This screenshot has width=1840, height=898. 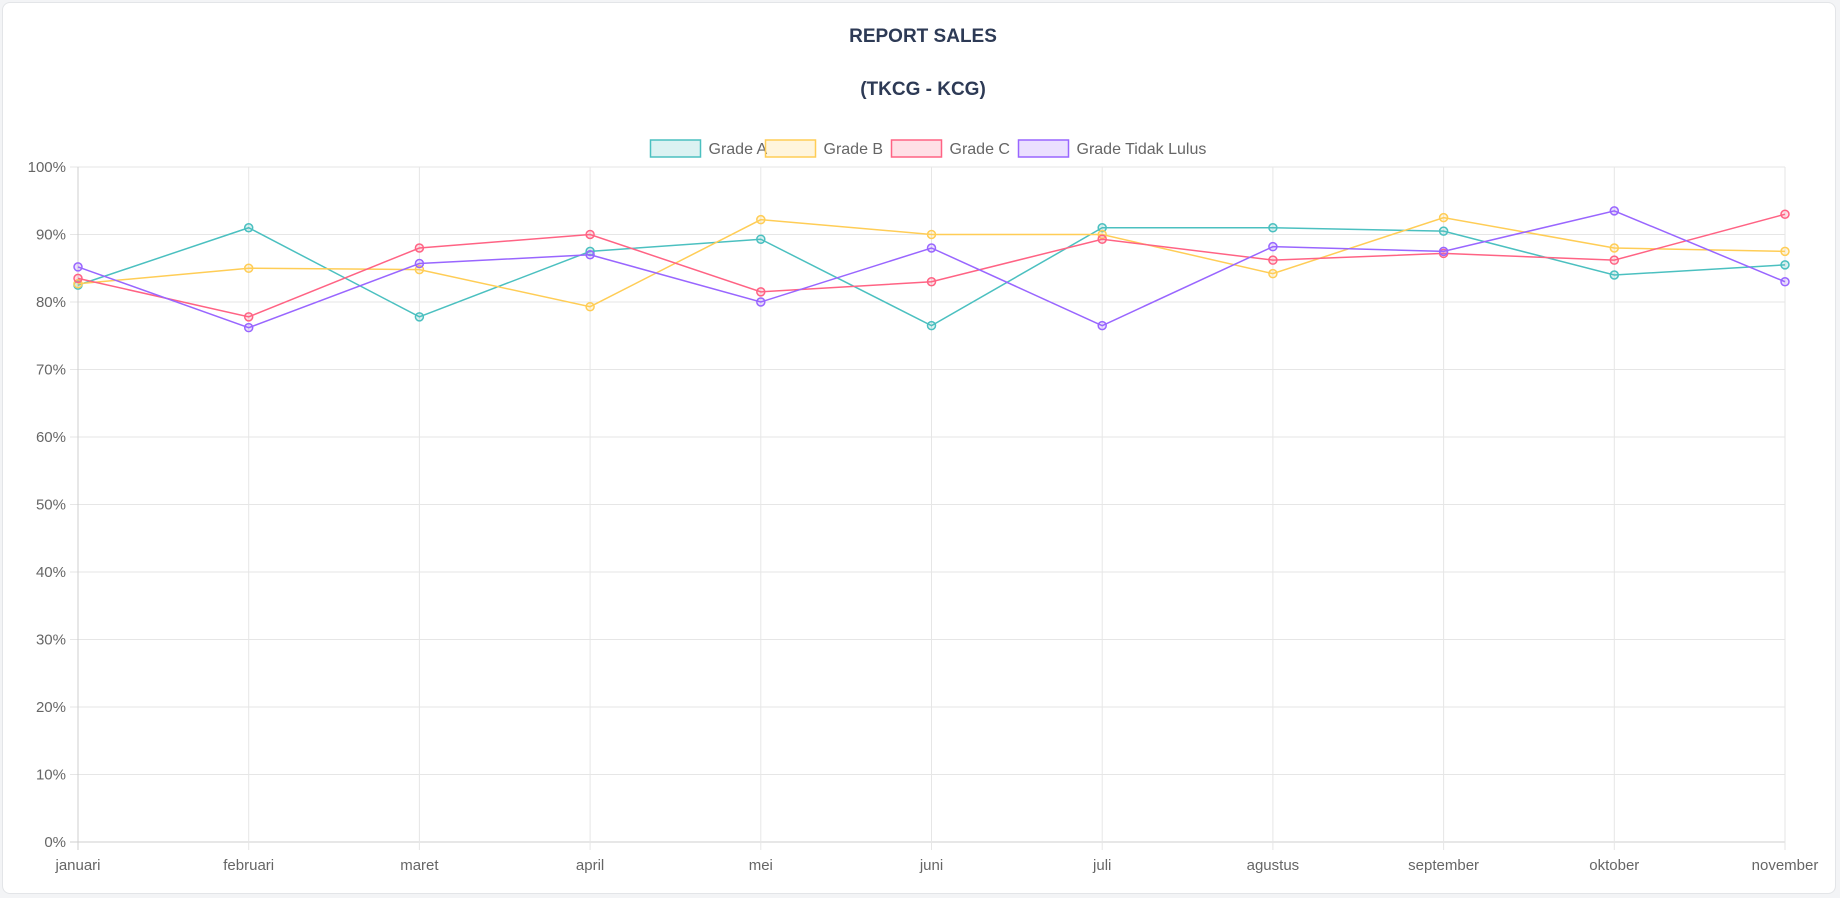 What do you see at coordinates (1142, 149) in the screenshot?
I see `legend-label: Grade Tidak Lulus` at bounding box center [1142, 149].